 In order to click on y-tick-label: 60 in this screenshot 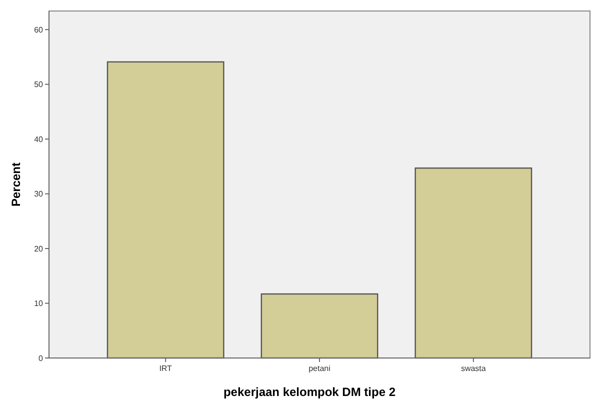, I will do `click(39, 29)`.